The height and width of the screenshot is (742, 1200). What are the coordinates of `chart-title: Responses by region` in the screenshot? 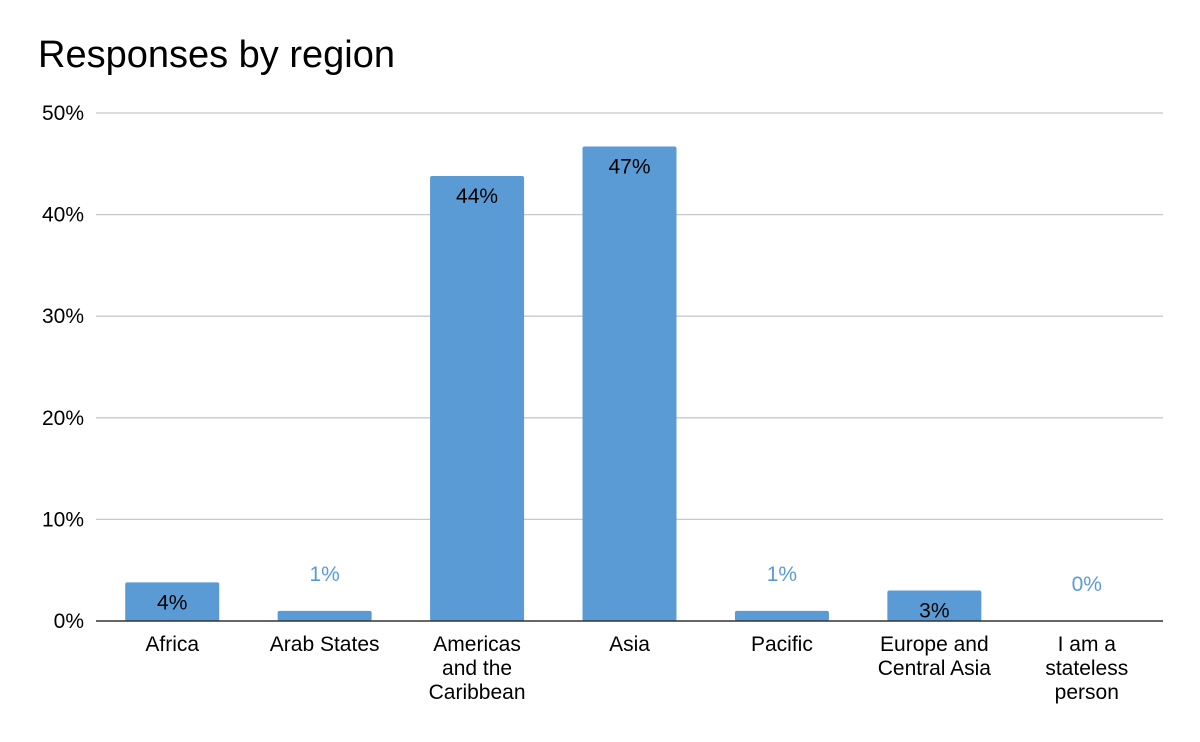 It's located at (216, 55).